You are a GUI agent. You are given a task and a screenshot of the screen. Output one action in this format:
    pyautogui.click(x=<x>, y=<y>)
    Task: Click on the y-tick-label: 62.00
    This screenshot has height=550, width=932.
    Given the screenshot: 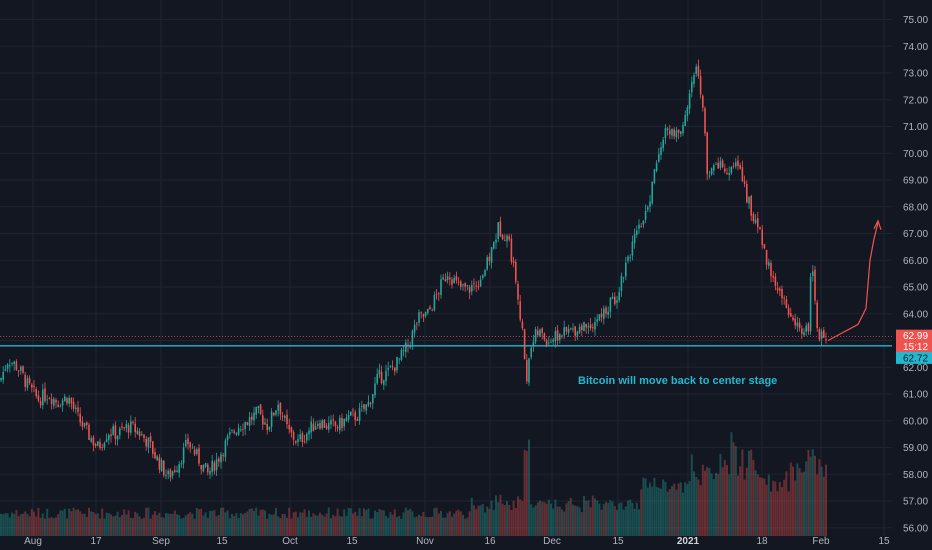 What is the action you would take?
    pyautogui.click(x=915, y=368)
    